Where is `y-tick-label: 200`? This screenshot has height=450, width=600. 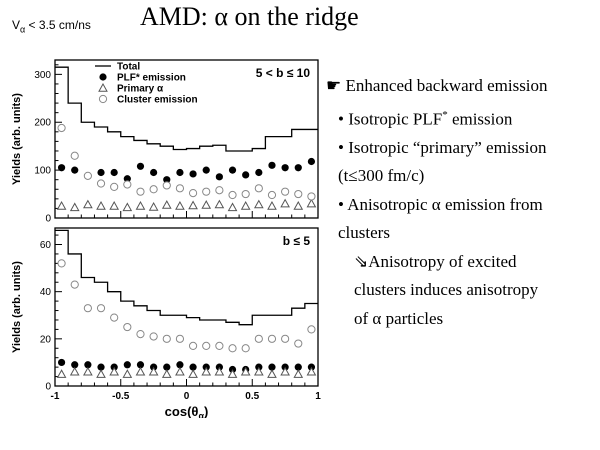
y-tick-label: 200 is located at coordinates (42, 123).